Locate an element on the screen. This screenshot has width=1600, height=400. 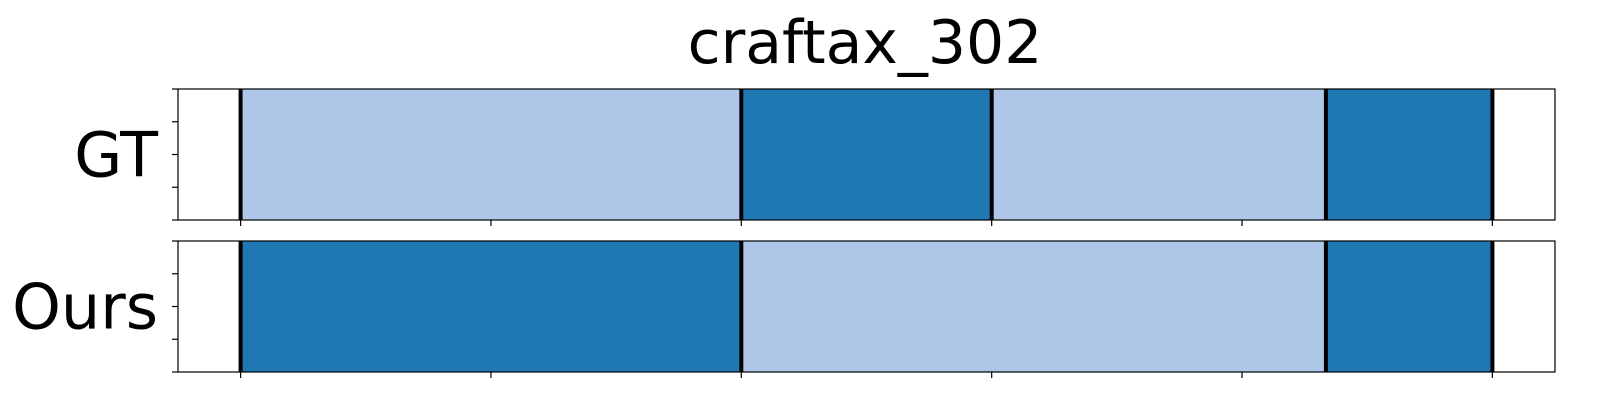
chart-title: craftax_302 is located at coordinates (865, 43).